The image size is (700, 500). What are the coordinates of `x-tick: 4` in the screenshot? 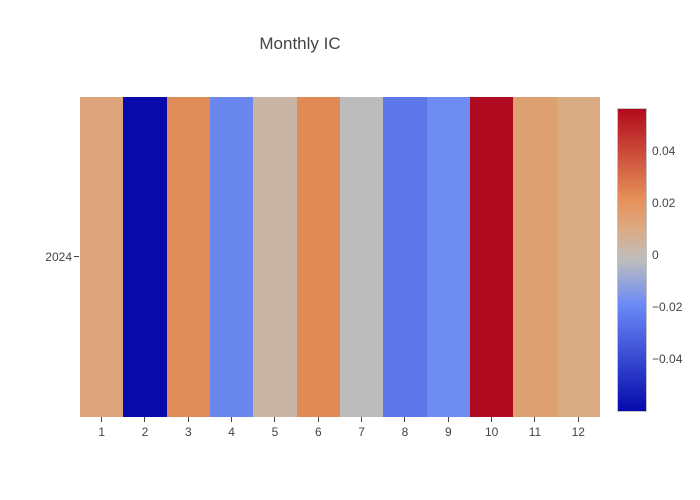 It's located at (231, 427).